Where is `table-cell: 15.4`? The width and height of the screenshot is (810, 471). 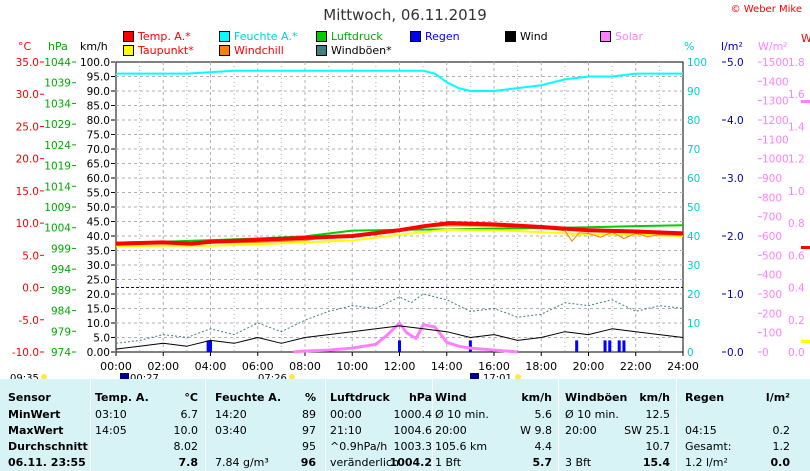 table-cell: 15.4 is located at coordinates (656, 462).